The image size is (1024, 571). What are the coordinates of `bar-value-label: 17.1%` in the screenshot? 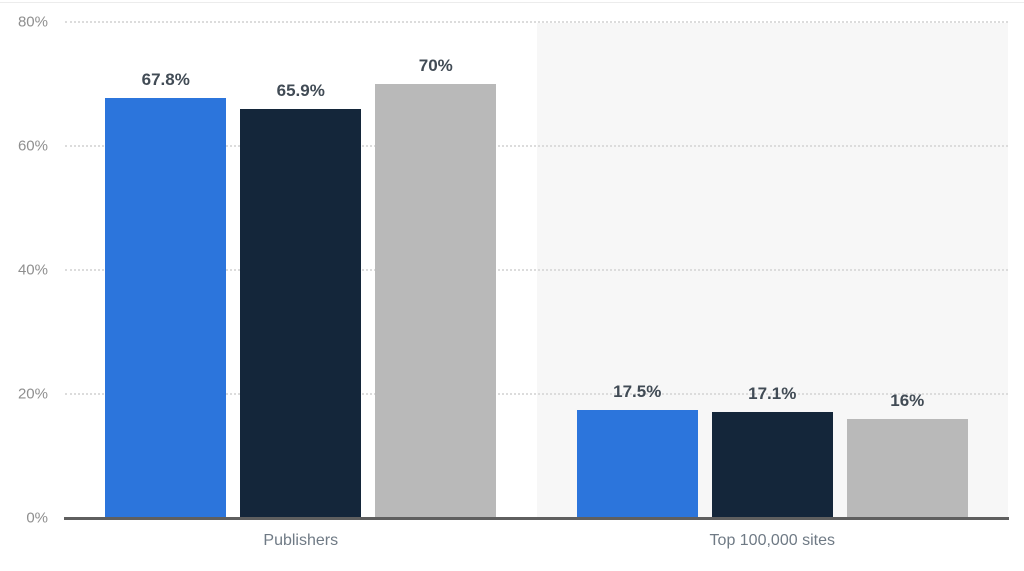 It's located at (772, 393).